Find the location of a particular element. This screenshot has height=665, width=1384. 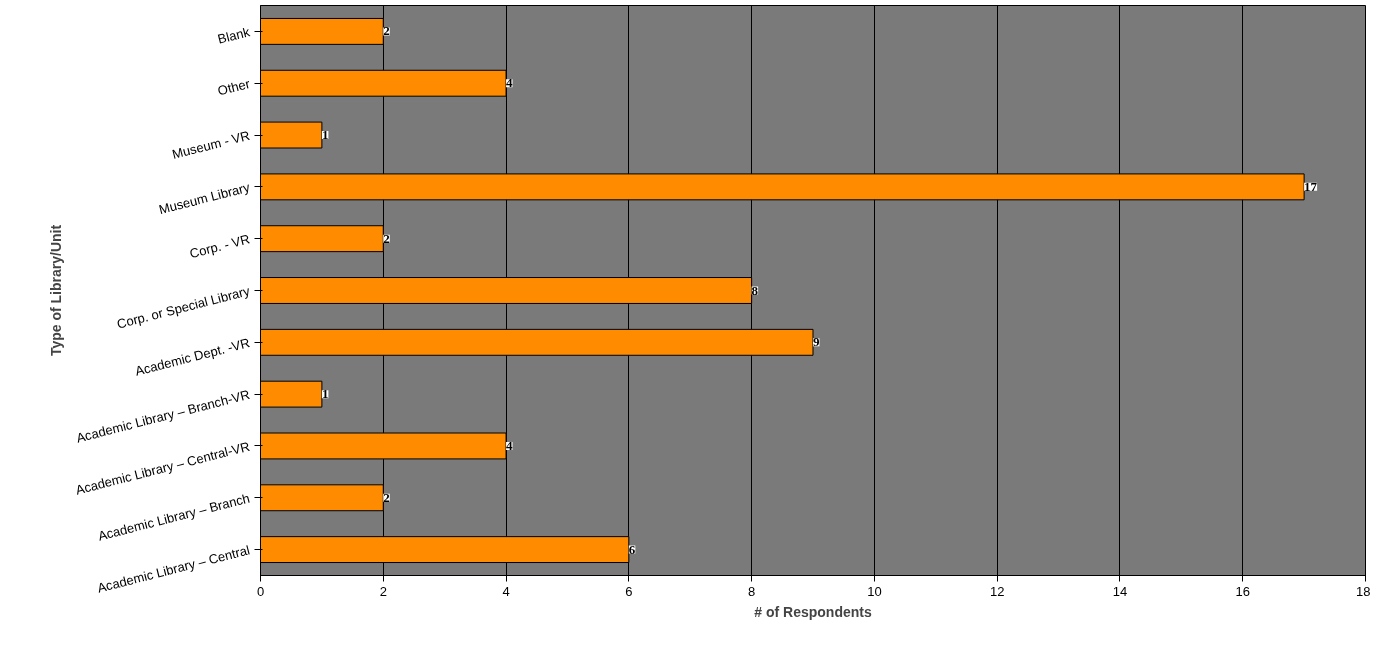

y-tick-label: Blank is located at coordinates (234, 35).